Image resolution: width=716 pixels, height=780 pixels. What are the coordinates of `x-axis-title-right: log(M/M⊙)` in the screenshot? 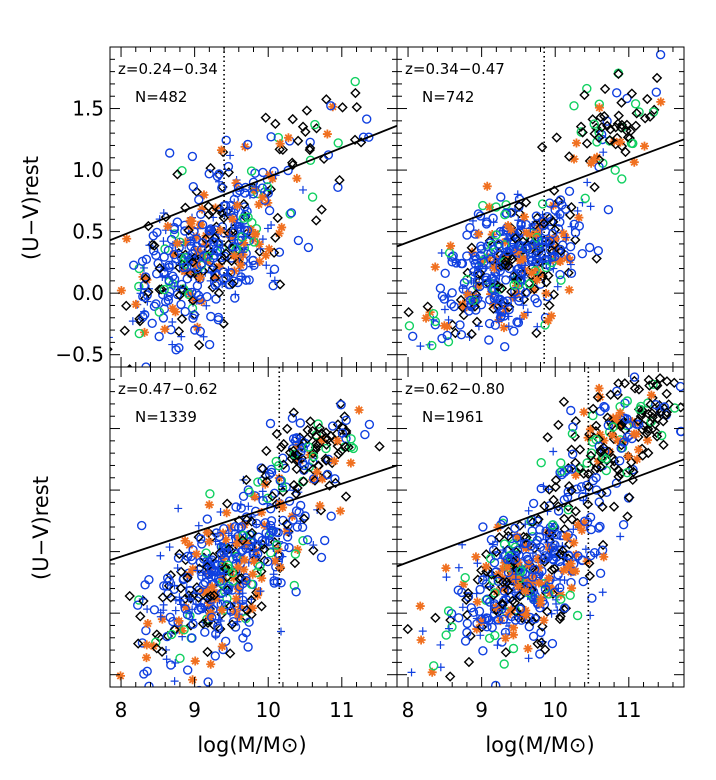 It's located at (539, 745).